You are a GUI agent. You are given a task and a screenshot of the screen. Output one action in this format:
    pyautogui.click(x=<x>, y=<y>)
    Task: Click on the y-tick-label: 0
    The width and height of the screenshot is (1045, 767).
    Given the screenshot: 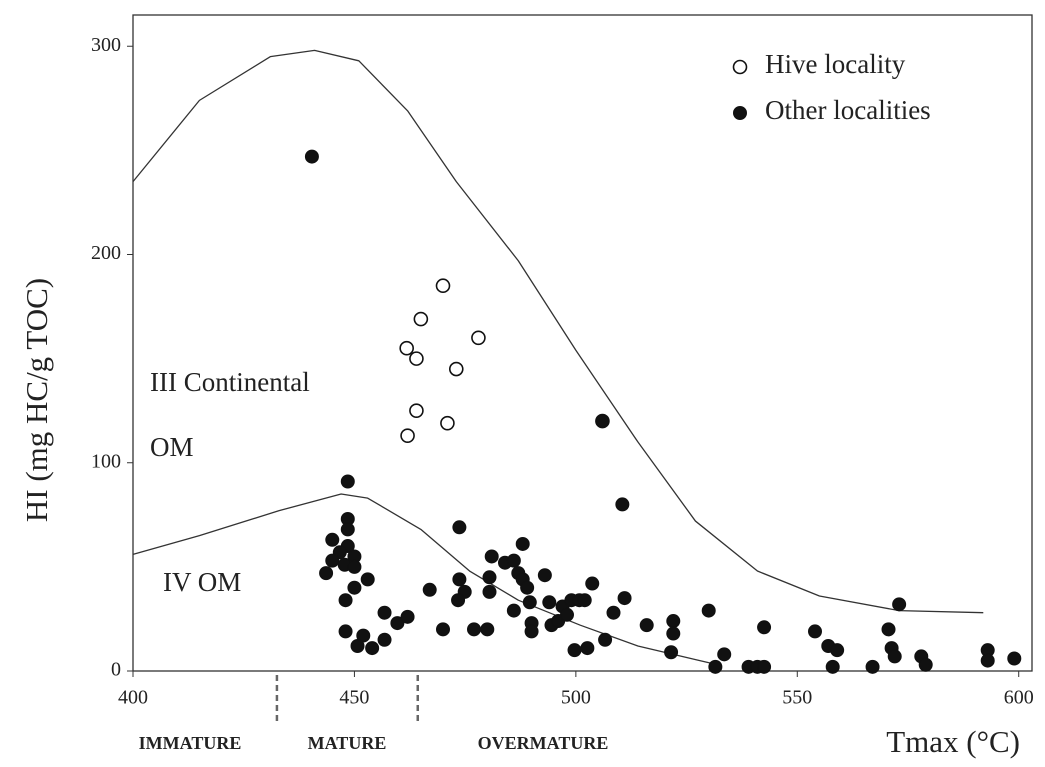 What is the action you would take?
    pyautogui.click(x=116, y=670)
    